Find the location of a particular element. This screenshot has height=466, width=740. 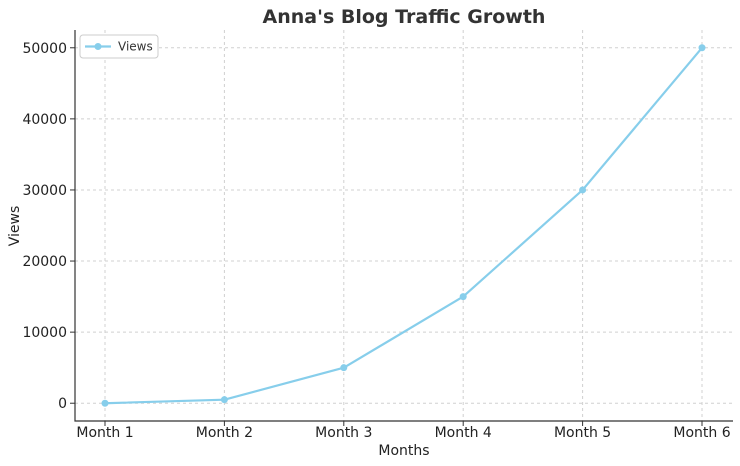

y-tick-label: 30000 is located at coordinates (44, 191).